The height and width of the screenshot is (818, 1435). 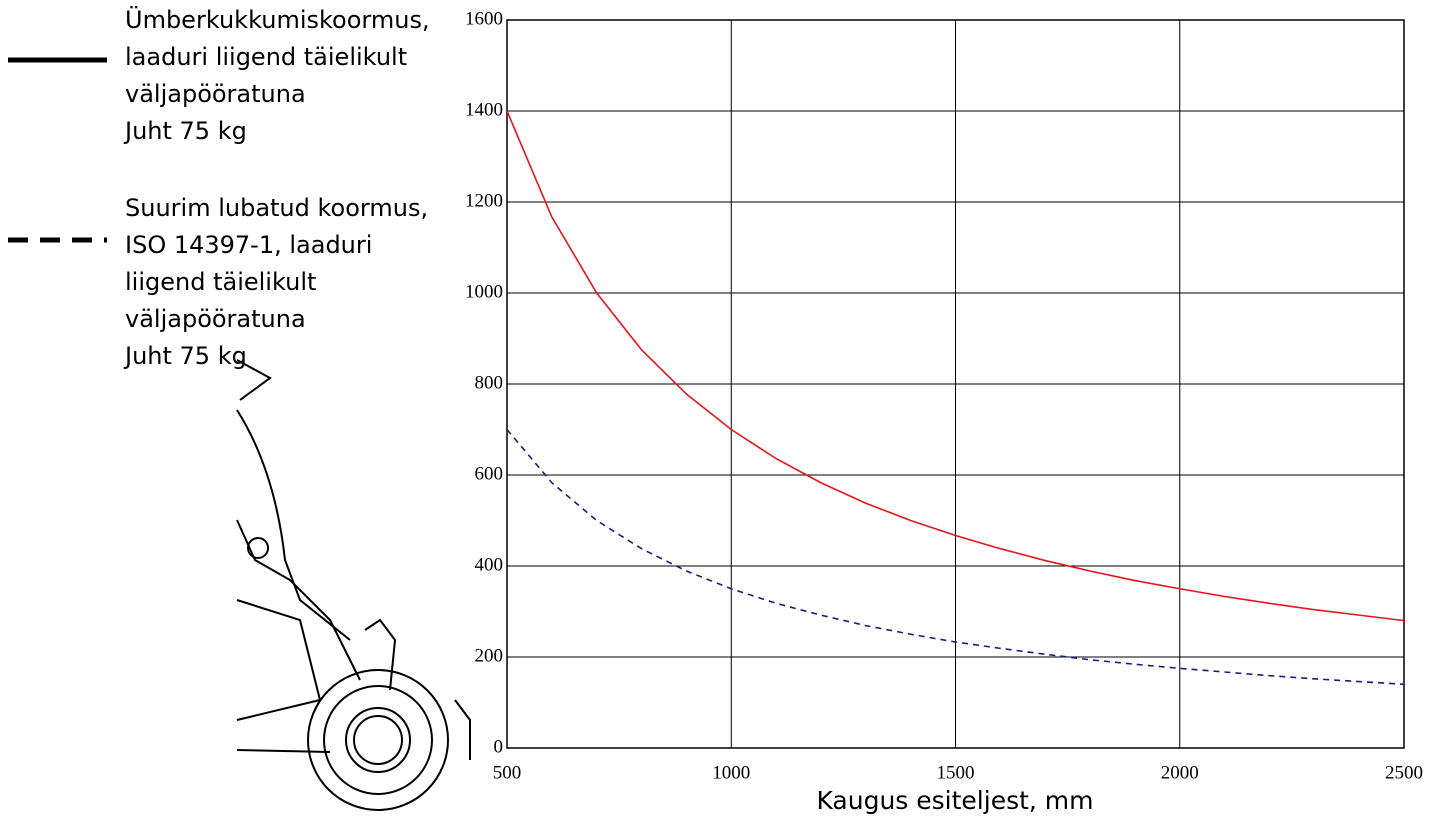 I want to click on illustration, so click(x=353, y=585).